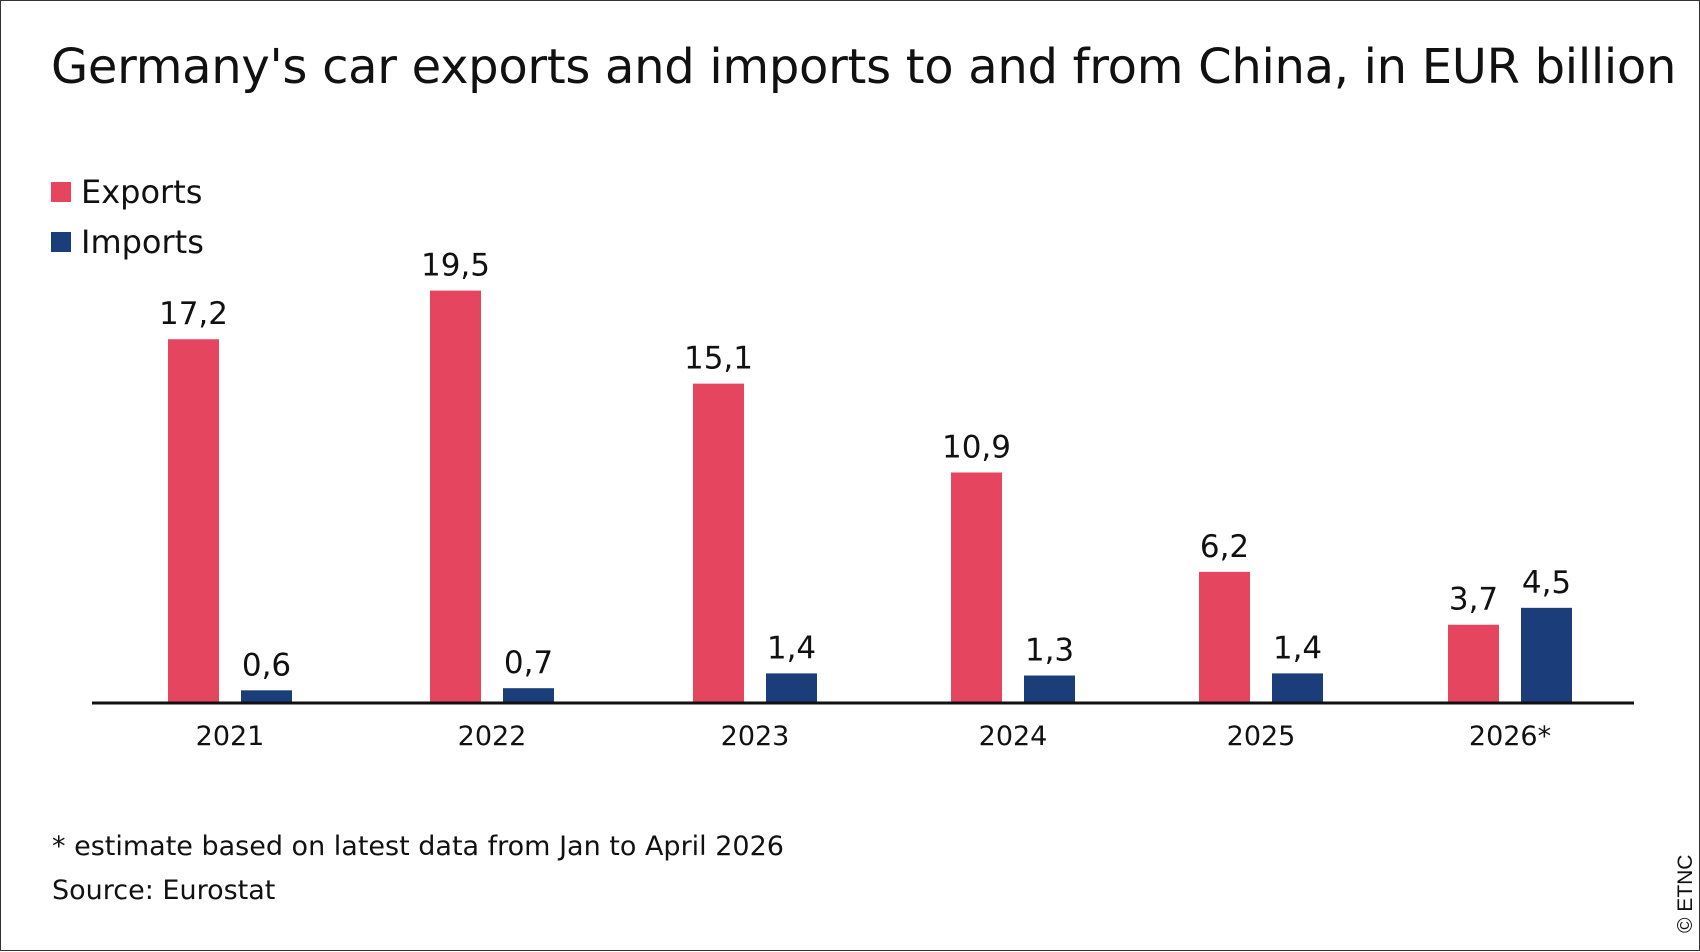 This screenshot has height=952, width=1700. I want to click on value-label-imports-2023: 1,4, so click(791, 648).